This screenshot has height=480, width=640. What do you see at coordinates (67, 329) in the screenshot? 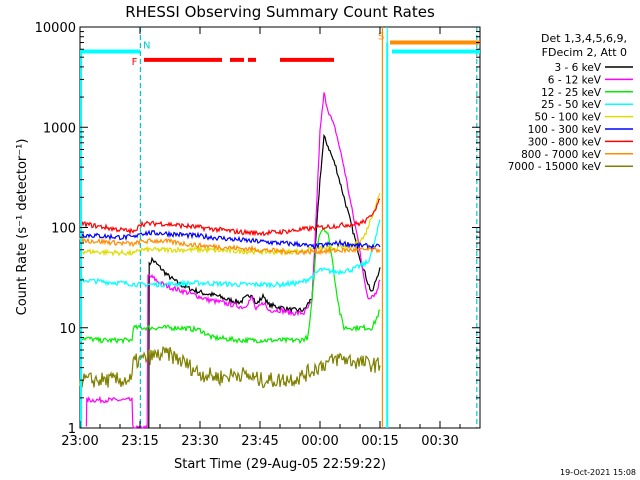
I see `y-tick-label-1: 10` at bounding box center [67, 329].